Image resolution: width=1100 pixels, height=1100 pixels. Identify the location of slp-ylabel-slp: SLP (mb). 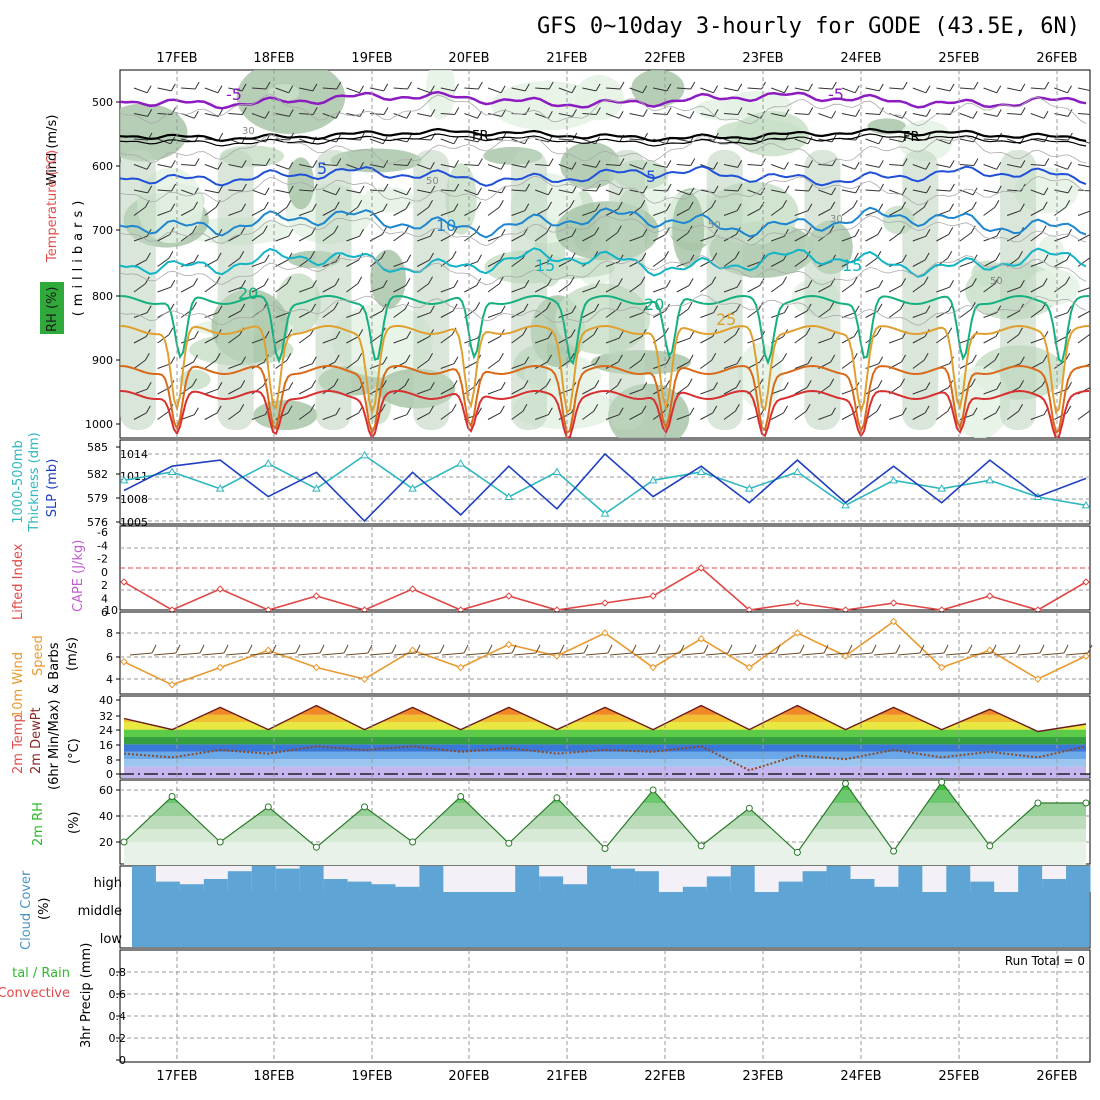
(52, 488).